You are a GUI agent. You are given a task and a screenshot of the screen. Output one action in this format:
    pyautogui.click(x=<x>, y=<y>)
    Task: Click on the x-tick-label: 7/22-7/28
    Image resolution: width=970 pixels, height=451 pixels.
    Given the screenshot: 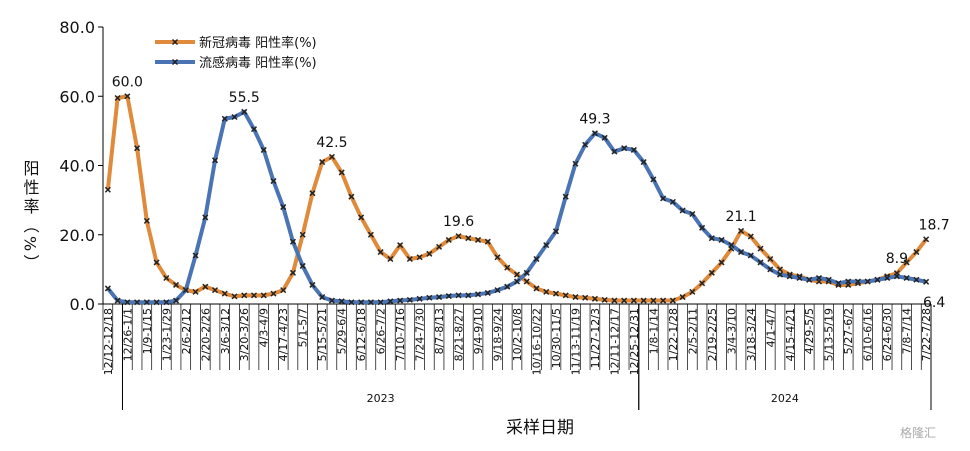 What is the action you would take?
    pyautogui.click(x=926, y=334)
    